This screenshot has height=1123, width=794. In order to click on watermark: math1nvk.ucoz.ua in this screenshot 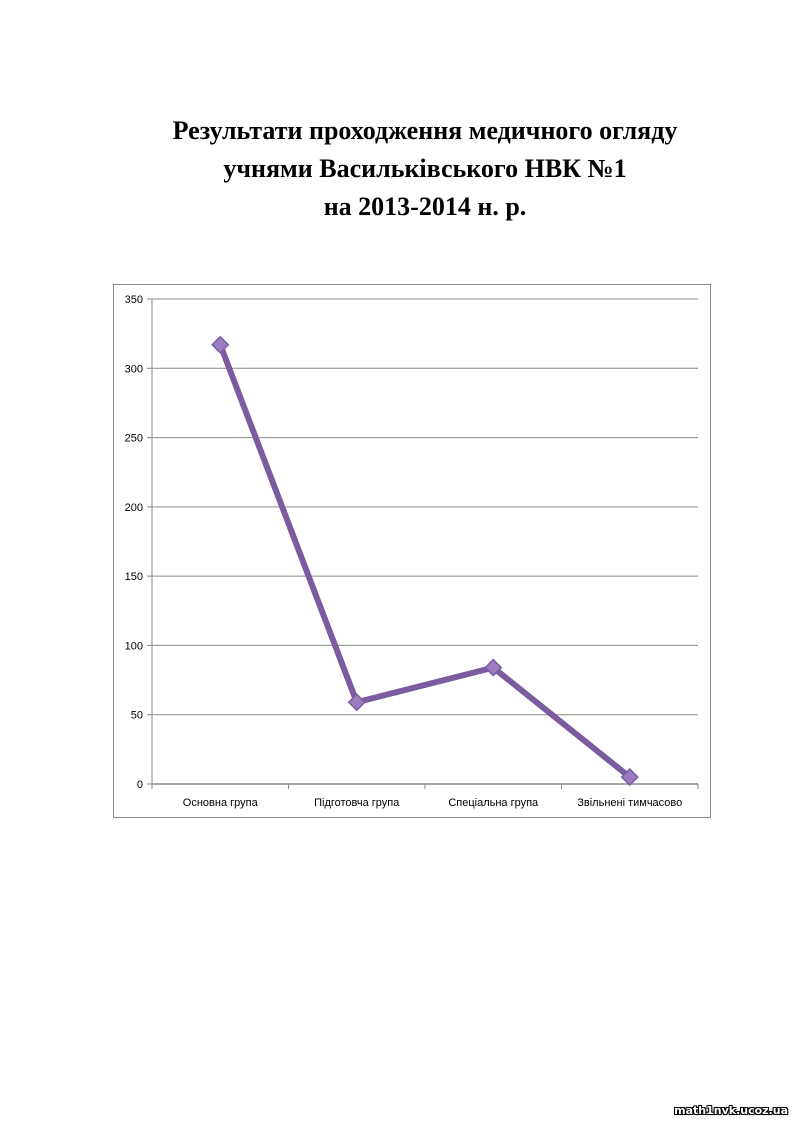, I will do `click(731, 1110)`.